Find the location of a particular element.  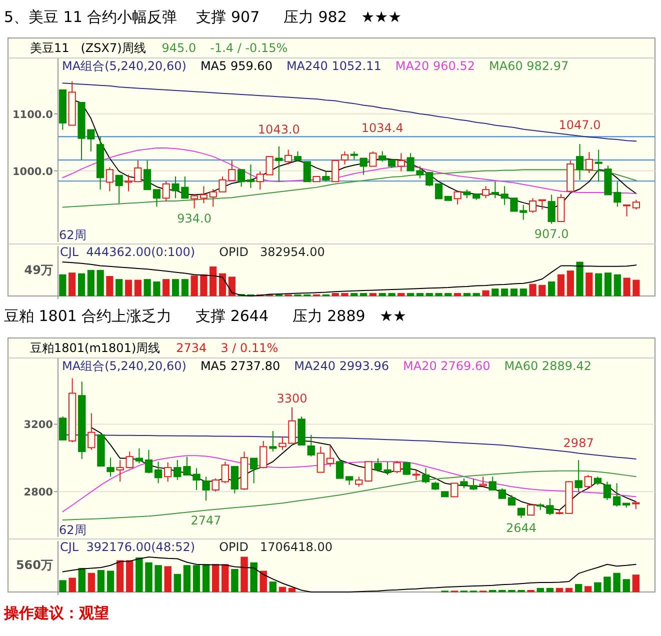

text: OPID 382954.00 is located at coordinates (272, 252).